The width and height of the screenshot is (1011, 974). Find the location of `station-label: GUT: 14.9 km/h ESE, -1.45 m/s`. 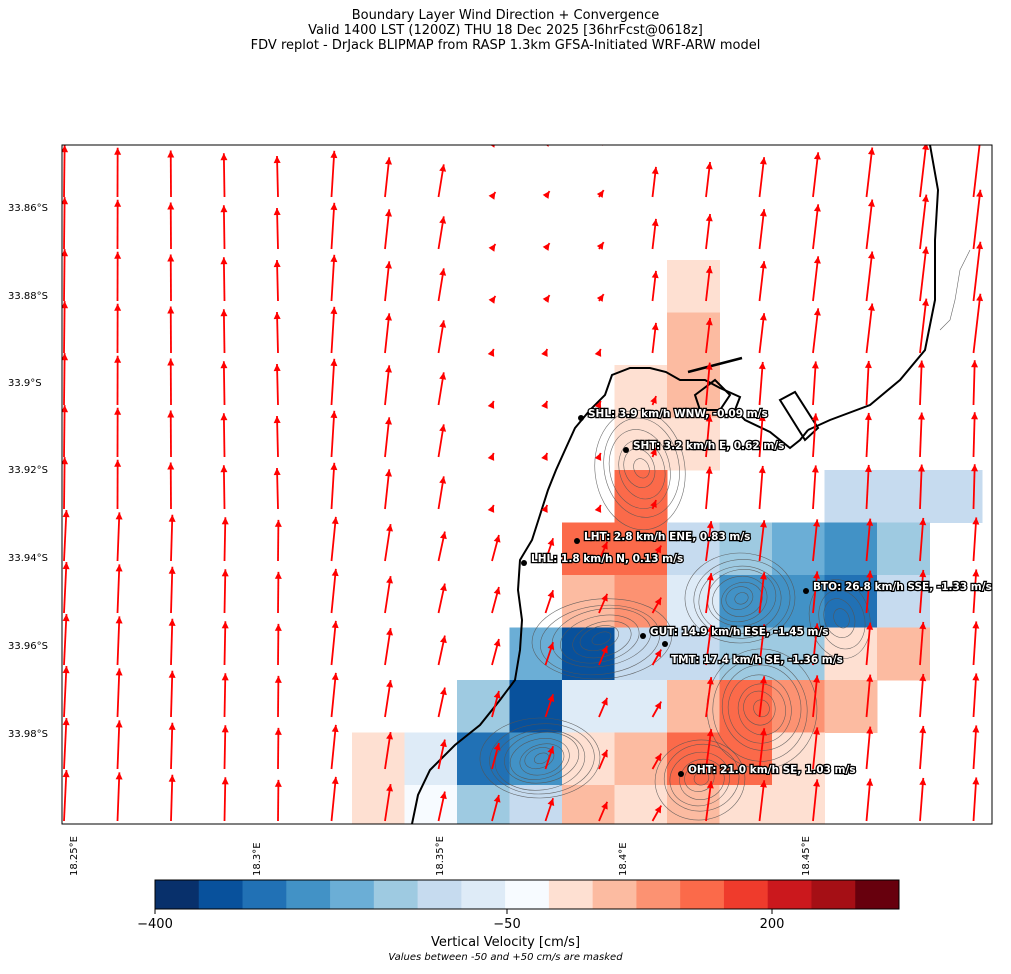

station-label: GUT: 14.9 km/h ESE, -1.45 m/s is located at coordinates (739, 632).